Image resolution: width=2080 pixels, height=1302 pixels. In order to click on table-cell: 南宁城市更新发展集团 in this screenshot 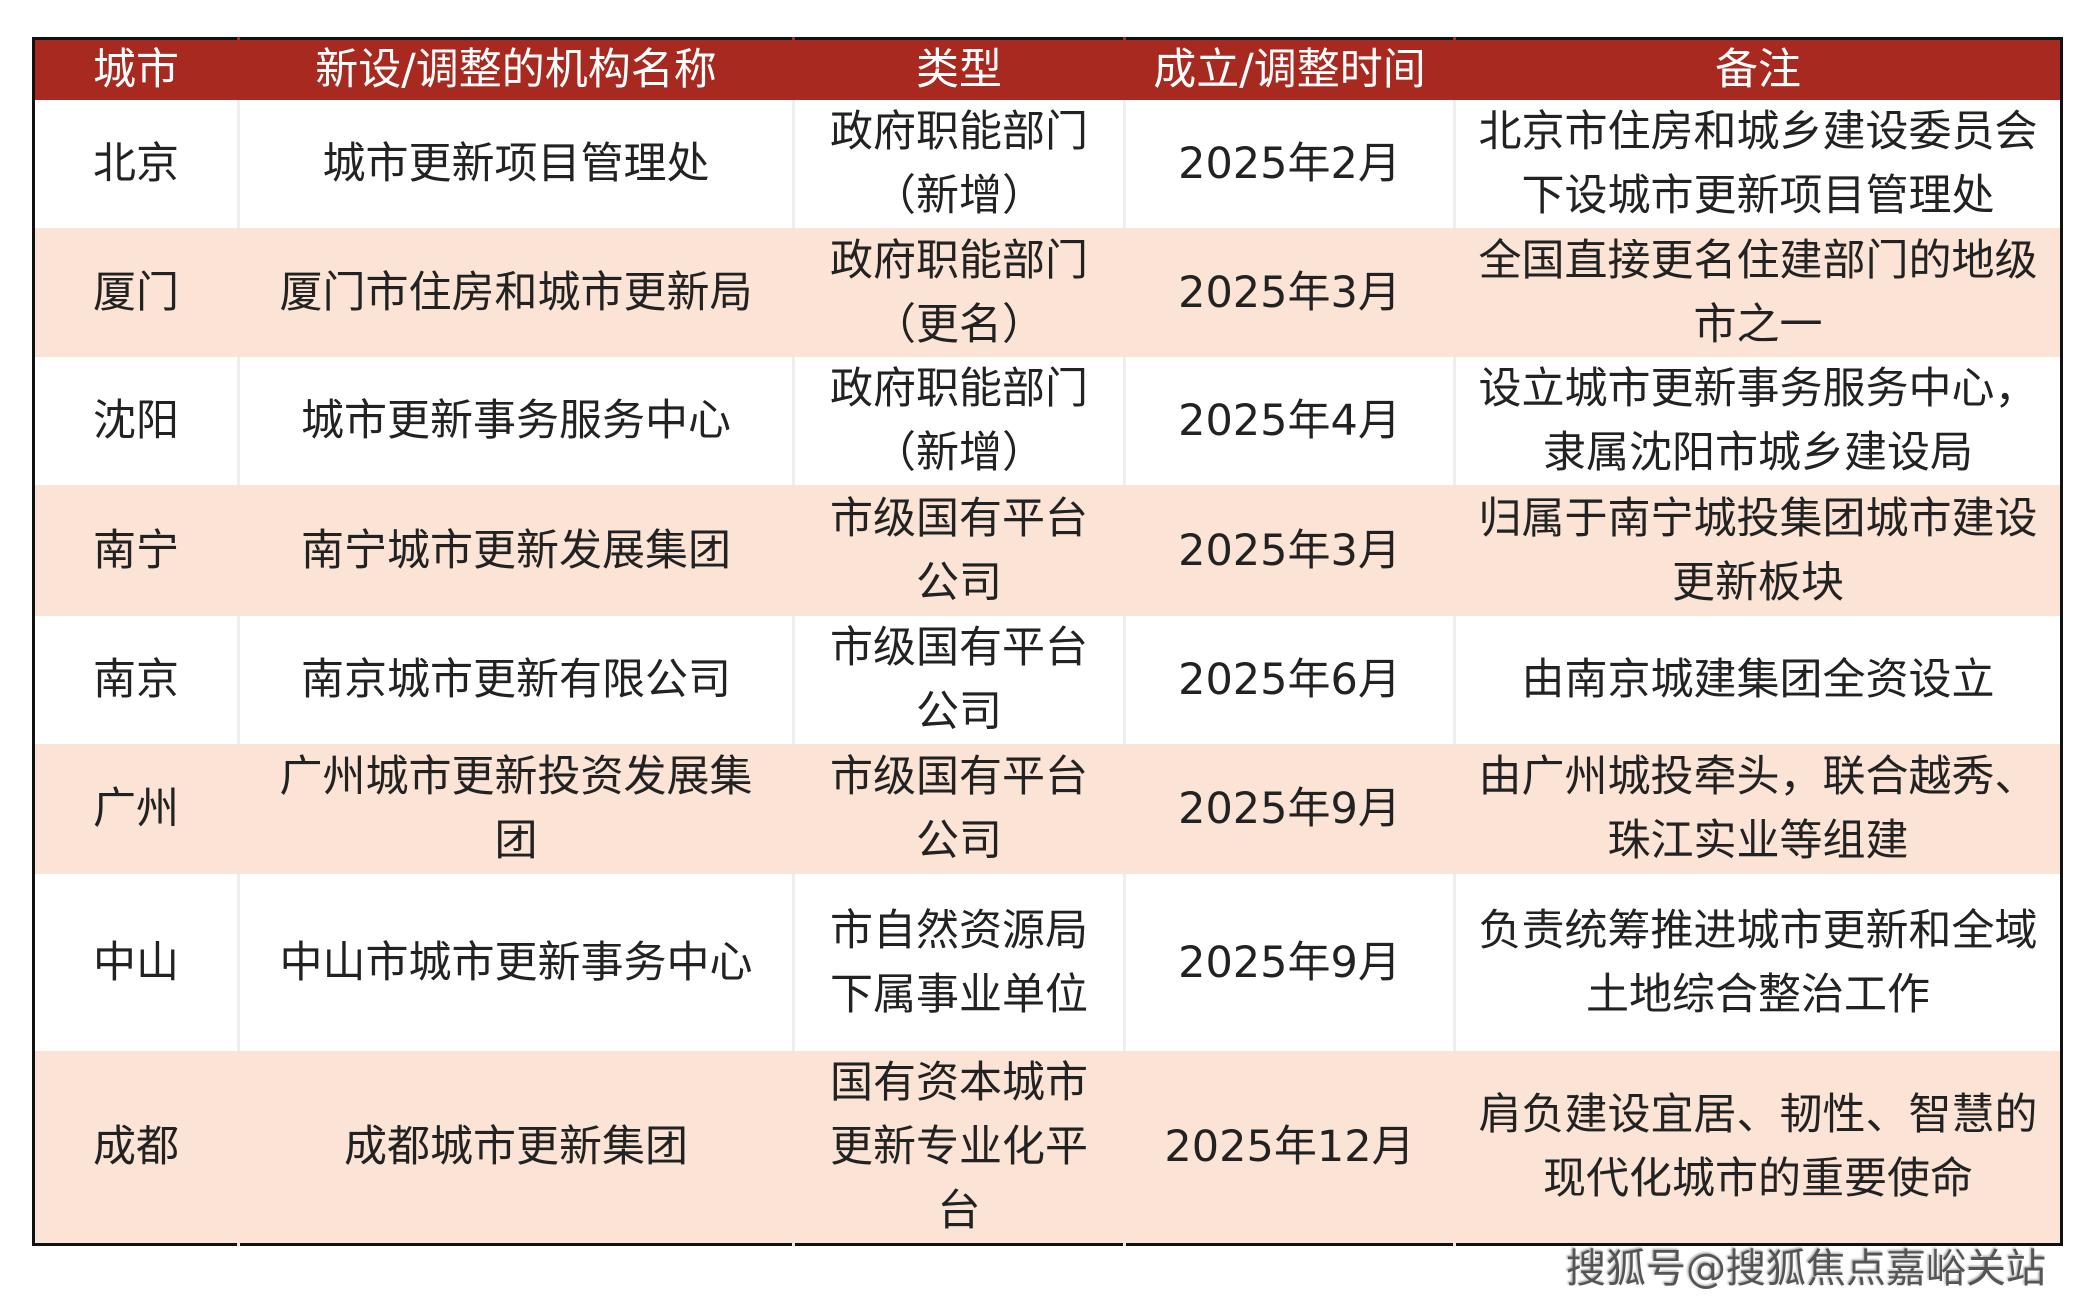, I will do `click(515, 550)`.